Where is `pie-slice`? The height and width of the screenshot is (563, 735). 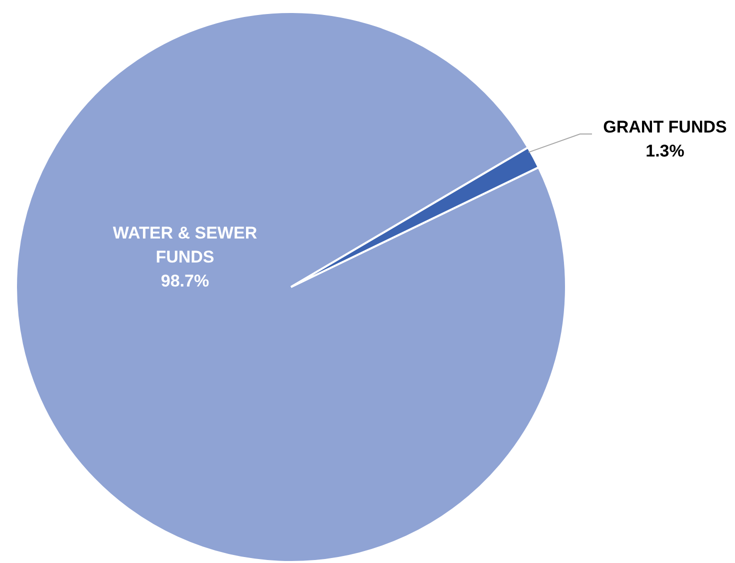 pie-slice is located at coordinates (415, 217).